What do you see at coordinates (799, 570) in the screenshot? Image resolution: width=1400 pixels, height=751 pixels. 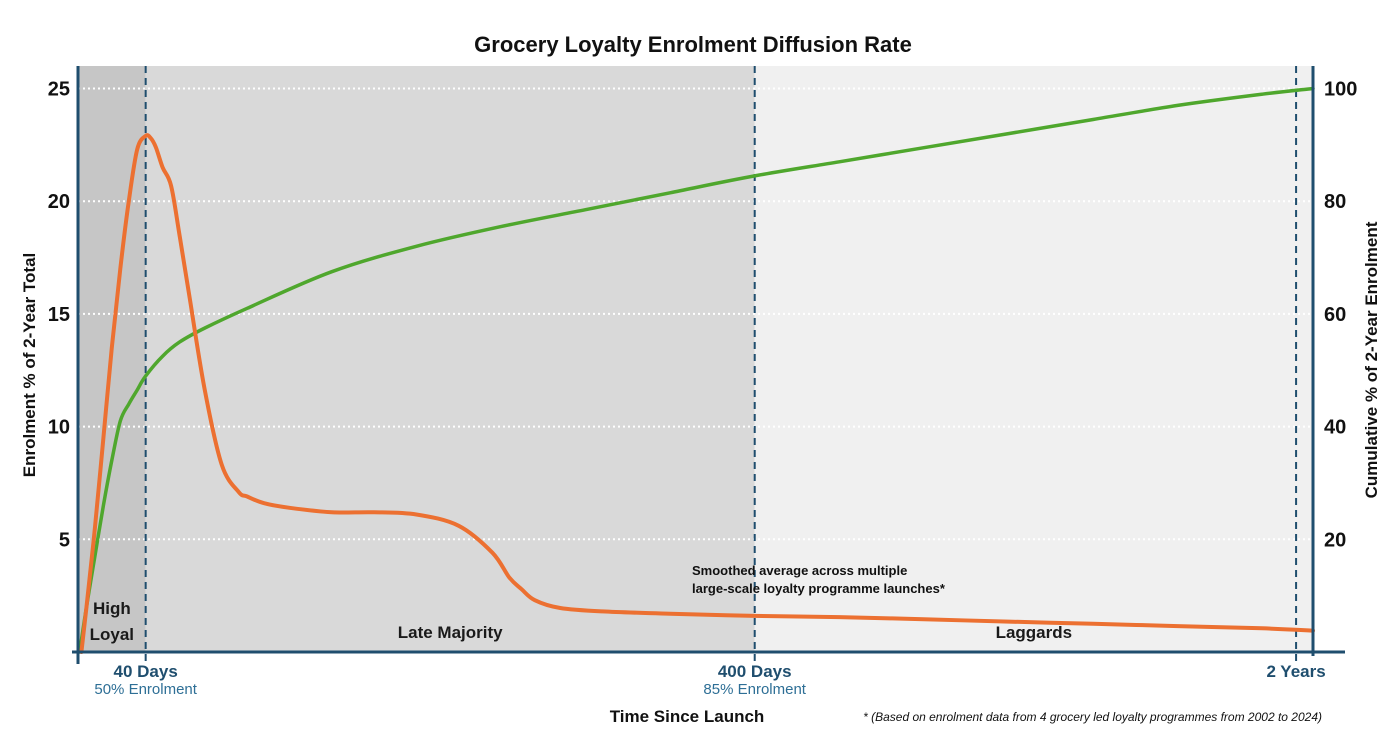 I see `annotation-line-1: Smoothed average across multiple` at bounding box center [799, 570].